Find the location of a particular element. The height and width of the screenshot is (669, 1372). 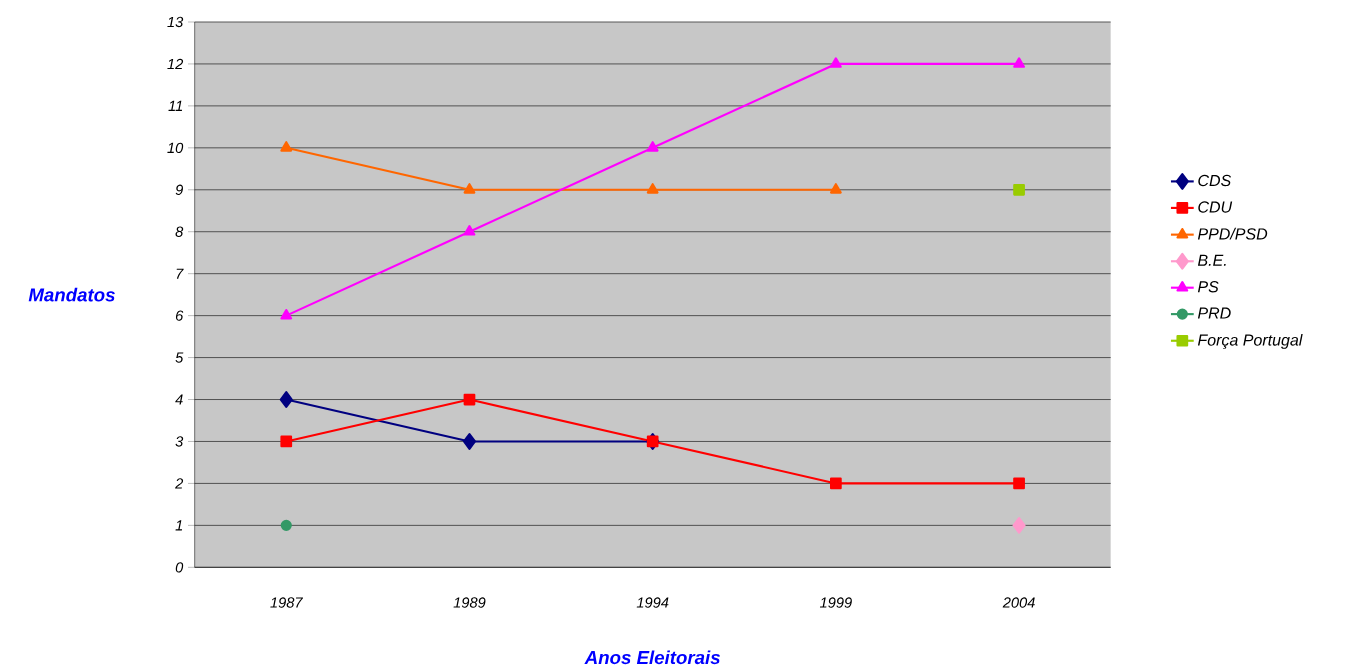

y-tick-label: 13 is located at coordinates (175, 22).